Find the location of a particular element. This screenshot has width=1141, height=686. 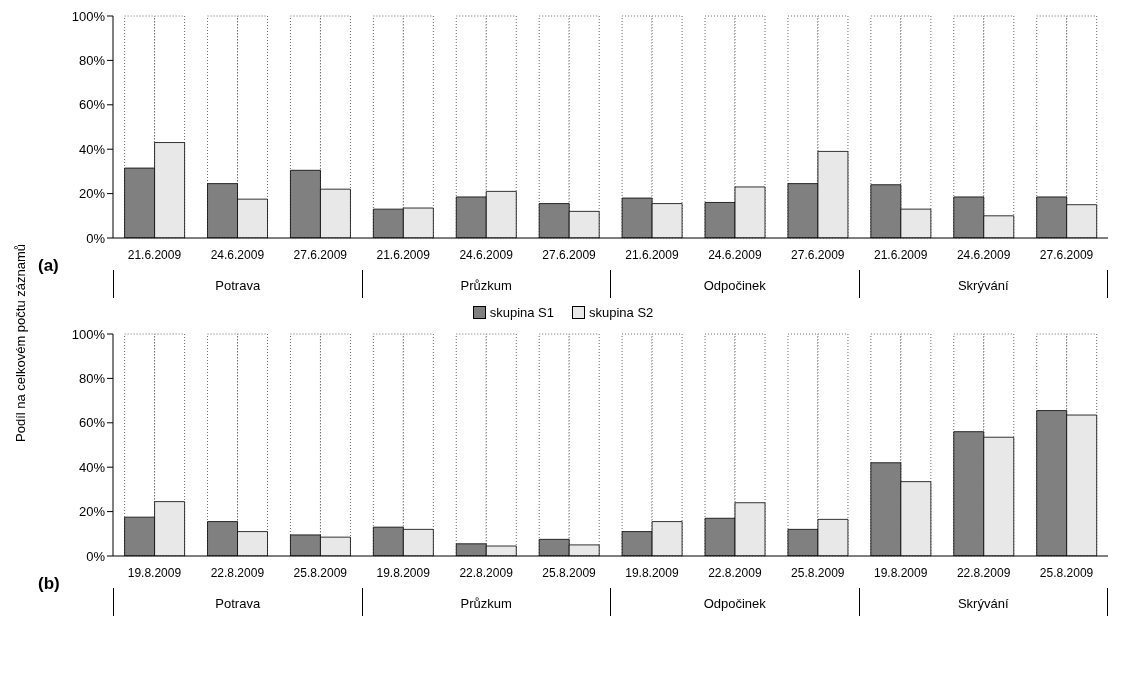

text: (b) is located at coordinates (49, 584).